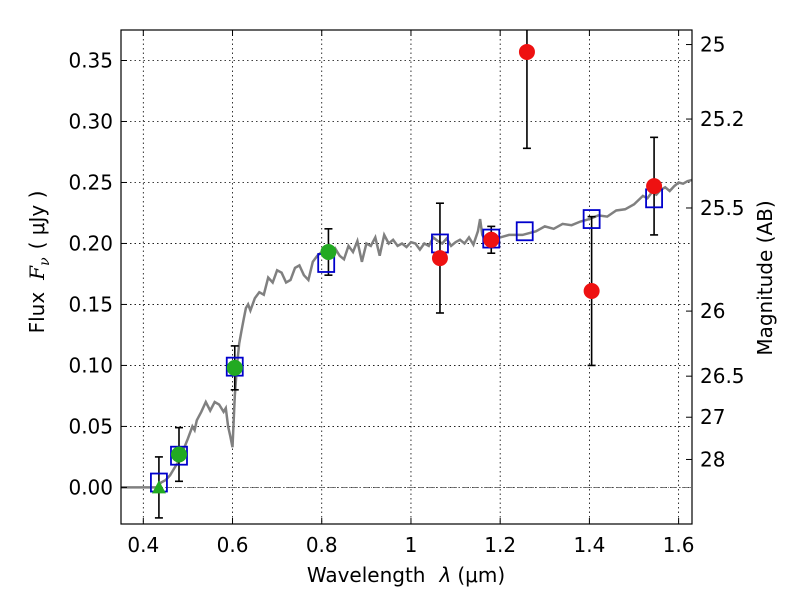 The image size is (800, 600). I want to click on x-tick-label: 0.4, so click(143, 545).